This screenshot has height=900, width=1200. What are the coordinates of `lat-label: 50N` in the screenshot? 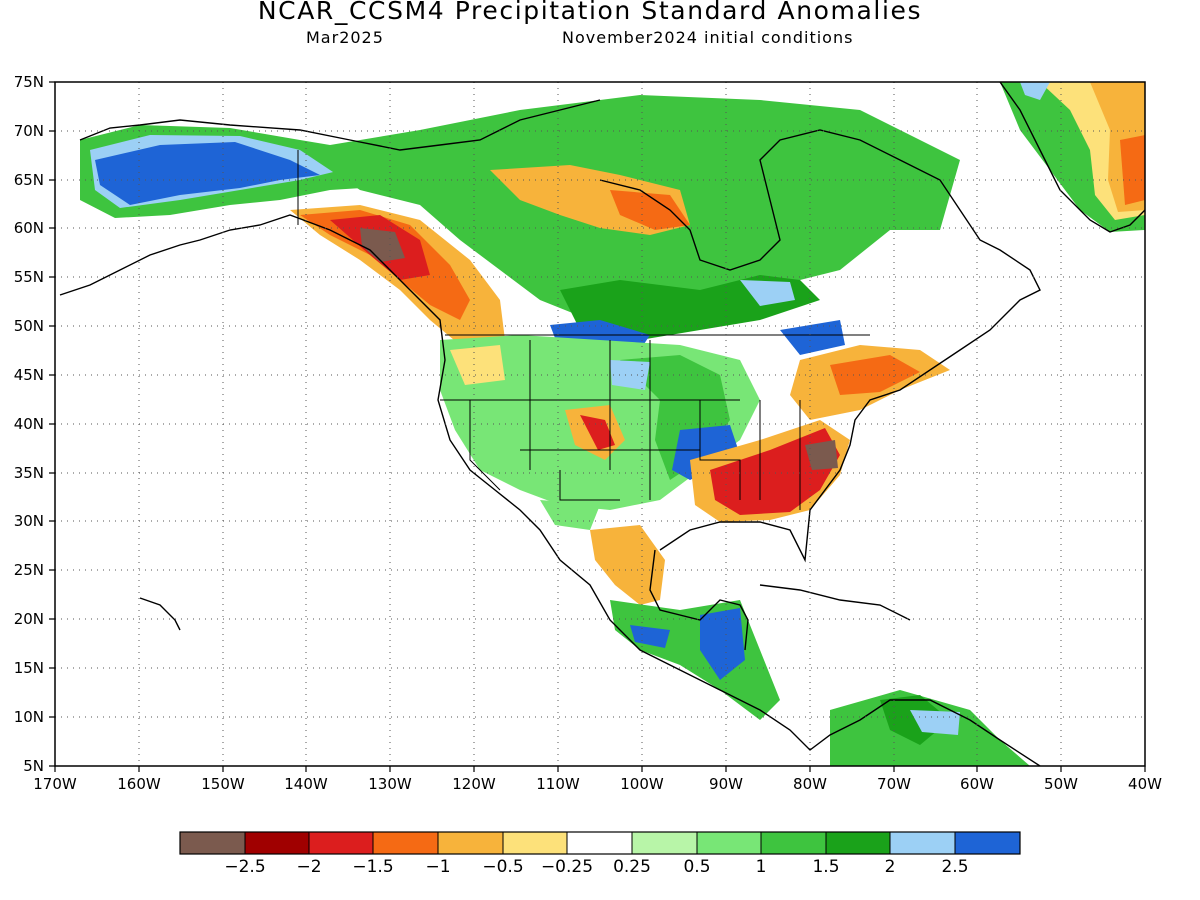 It's located at (28, 326).